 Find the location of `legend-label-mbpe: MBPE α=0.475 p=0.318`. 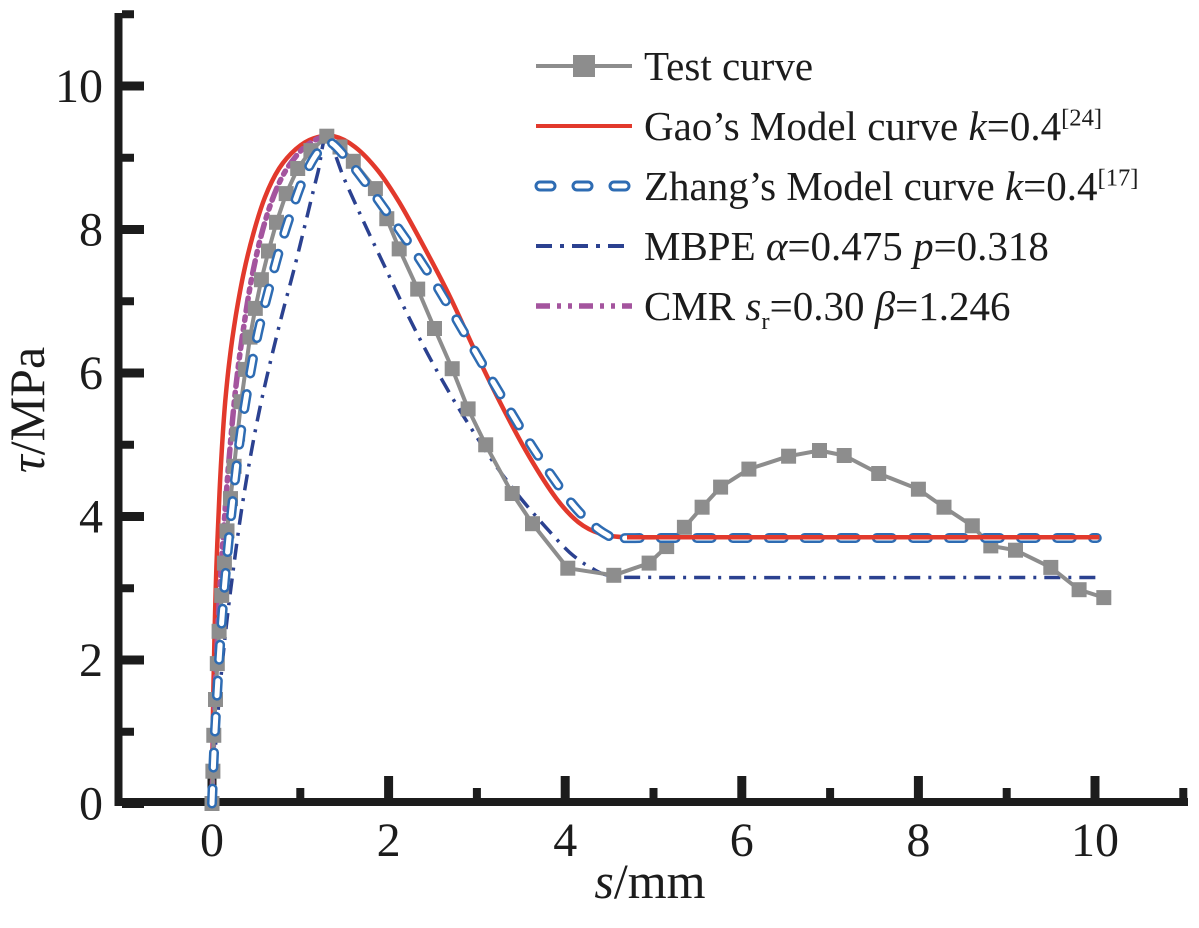

legend-label-mbpe: MBPE α=0.475 p=0.318 is located at coordinates (846, 245).